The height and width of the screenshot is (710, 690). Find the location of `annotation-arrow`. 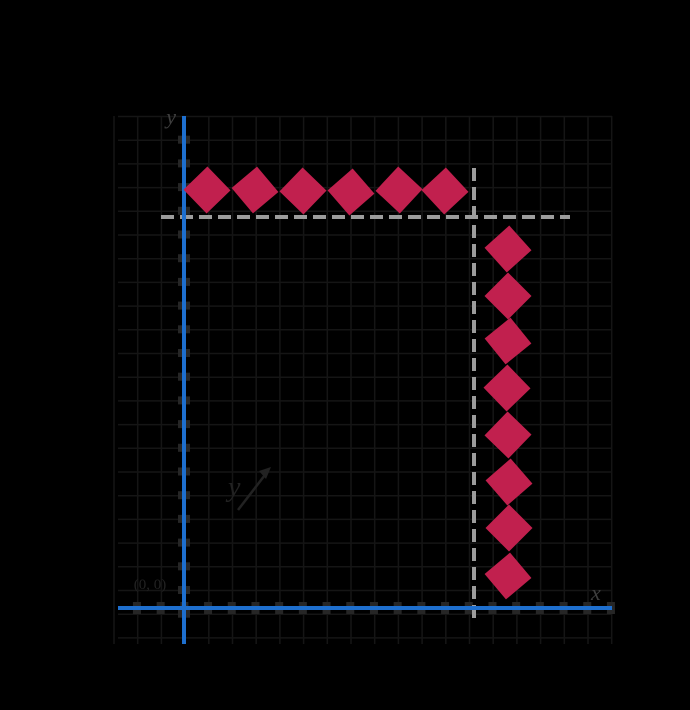

annotation-arrow is located at coordinates (254, 489).